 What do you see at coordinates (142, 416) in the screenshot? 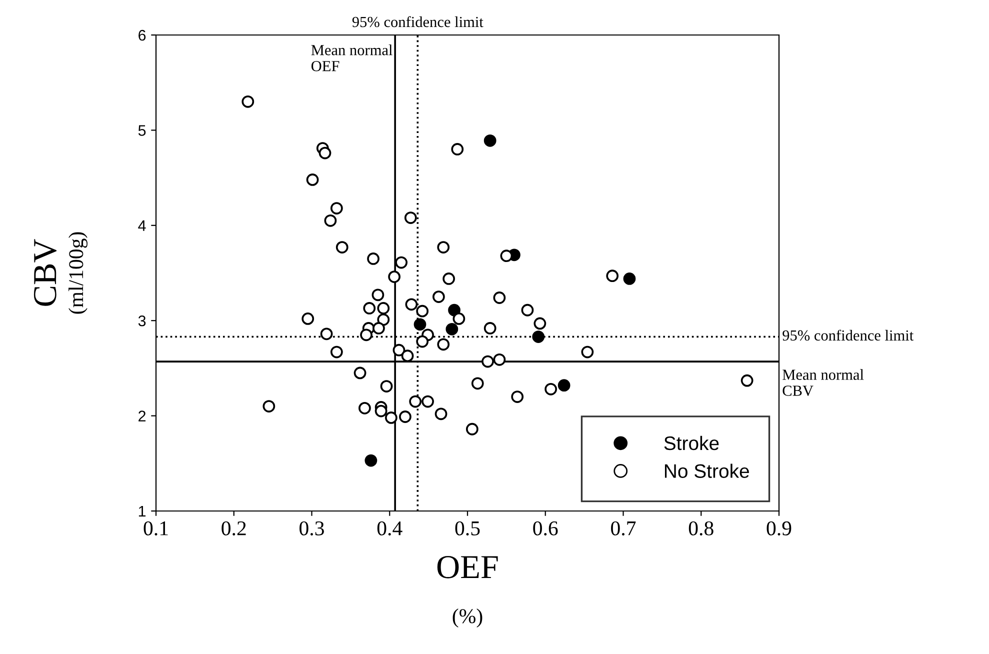
I see `y-tick-label: 2` at bounding box center [142, 416].